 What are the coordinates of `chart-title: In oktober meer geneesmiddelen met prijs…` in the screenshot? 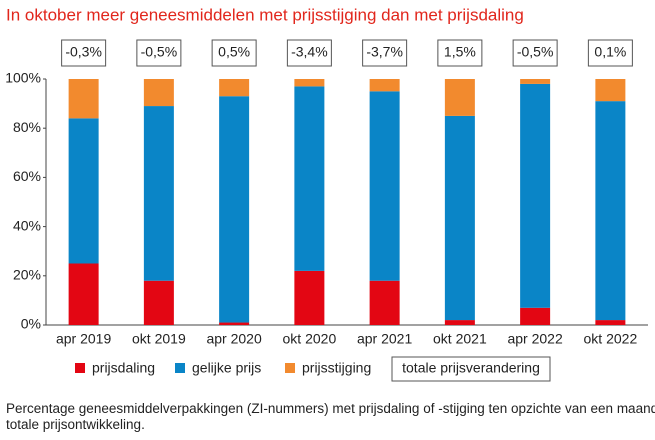 It's located at (265, 14).